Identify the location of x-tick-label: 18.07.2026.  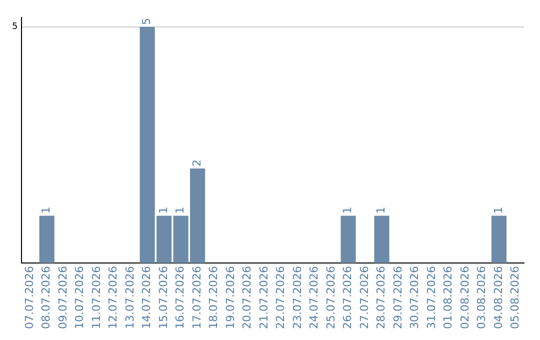
(213, 298).